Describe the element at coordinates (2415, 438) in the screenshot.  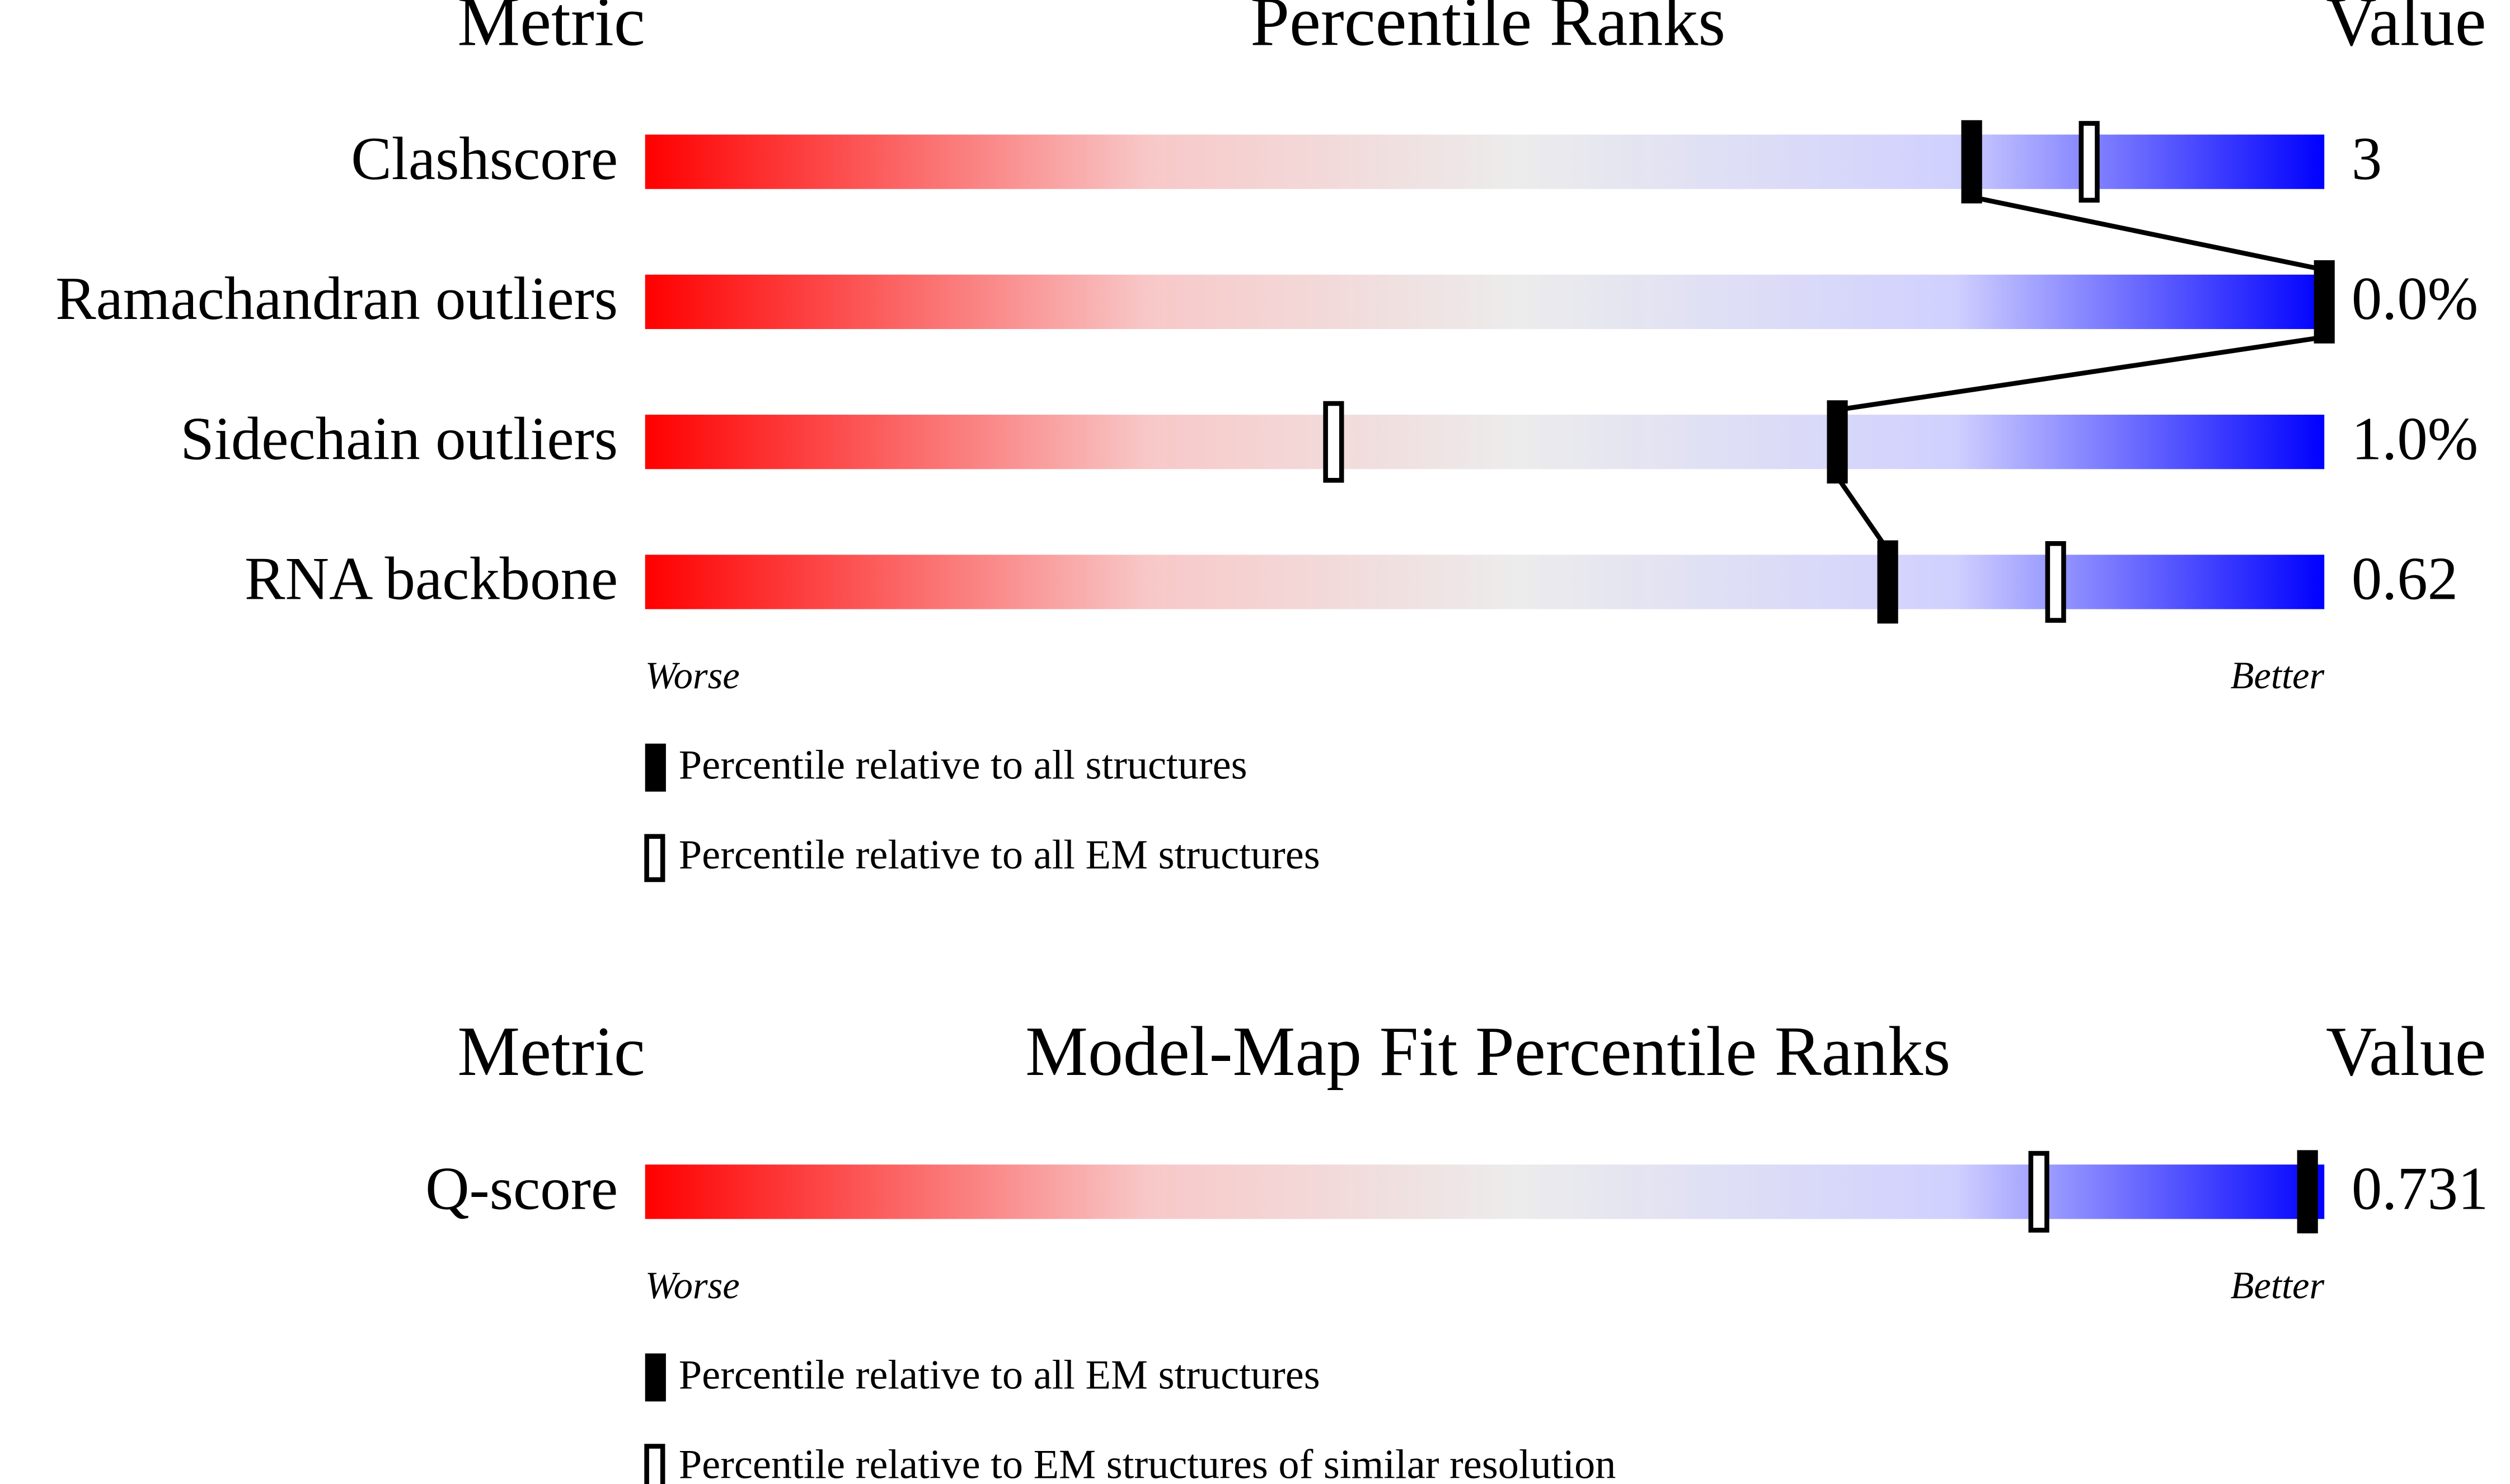
I see `metric-value: 1.0%` at that location.